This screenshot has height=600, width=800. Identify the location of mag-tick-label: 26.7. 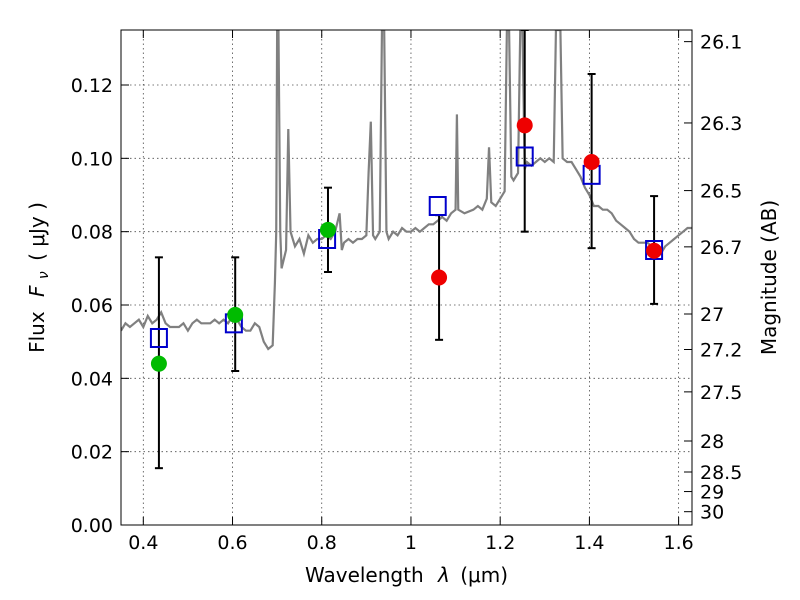
(721, 248).